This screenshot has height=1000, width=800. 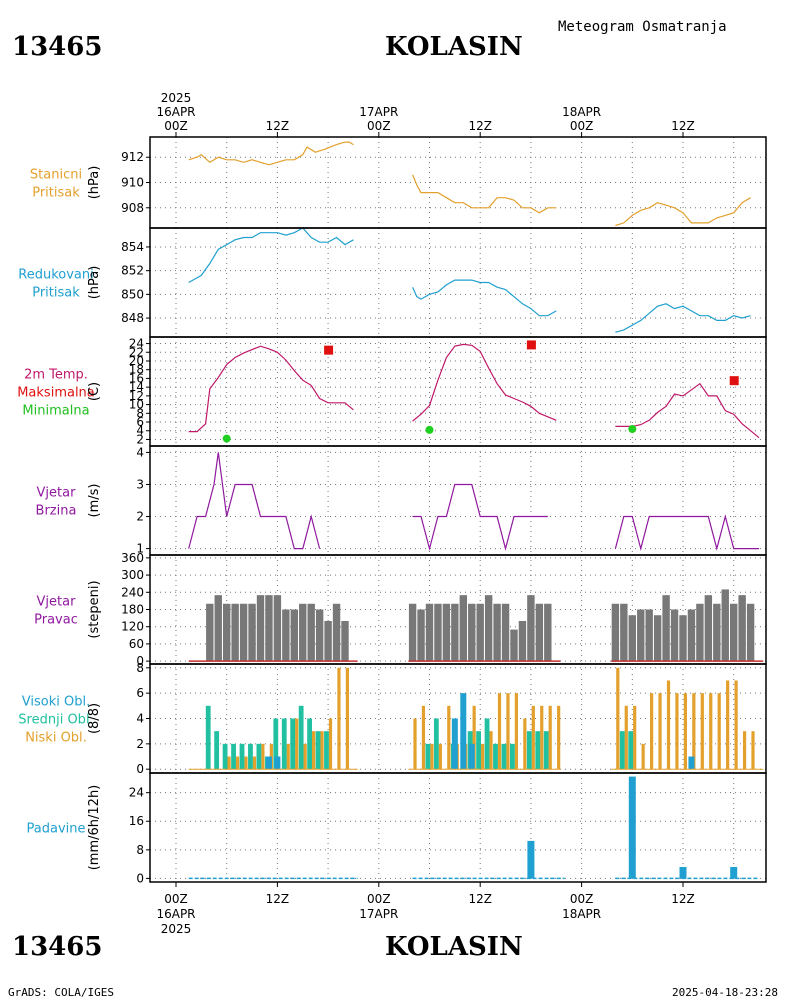 What do you see at coordinates (132, 627) in the screenshot?
I see `y-tick-label: 120` at bounding box center [132, 627].